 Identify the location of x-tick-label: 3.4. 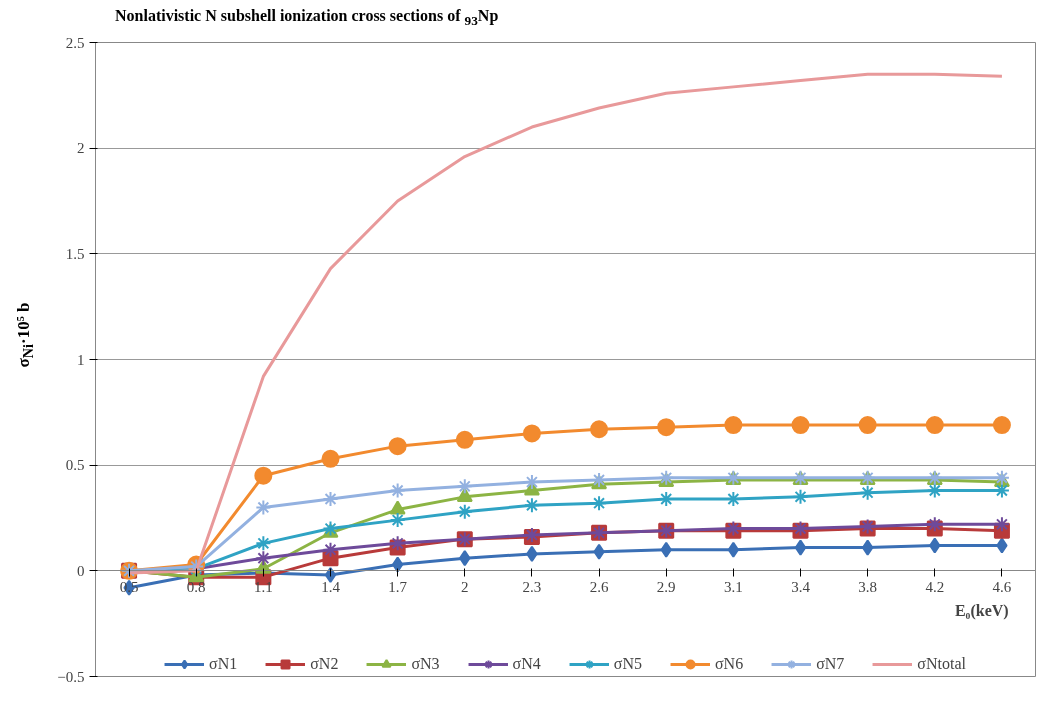
(801, 586).